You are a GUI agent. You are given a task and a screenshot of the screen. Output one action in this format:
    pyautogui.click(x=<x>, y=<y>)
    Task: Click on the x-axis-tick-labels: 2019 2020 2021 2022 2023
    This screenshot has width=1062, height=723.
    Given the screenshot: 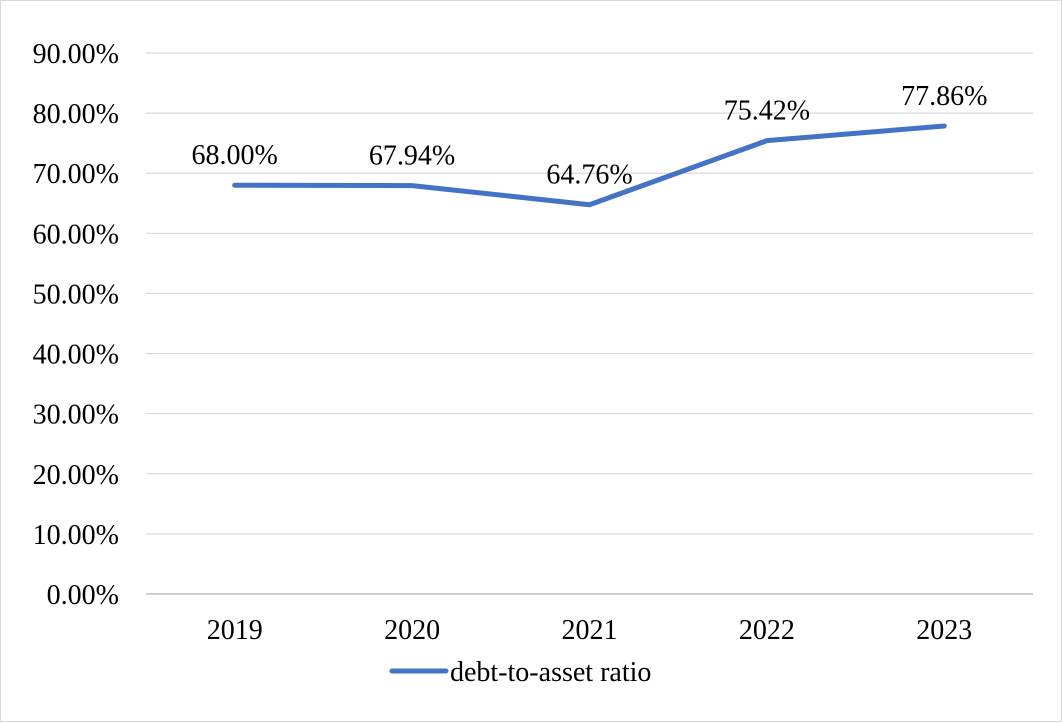 What is the action you would take?
    pyautogui.click(x=590, y=630)
    